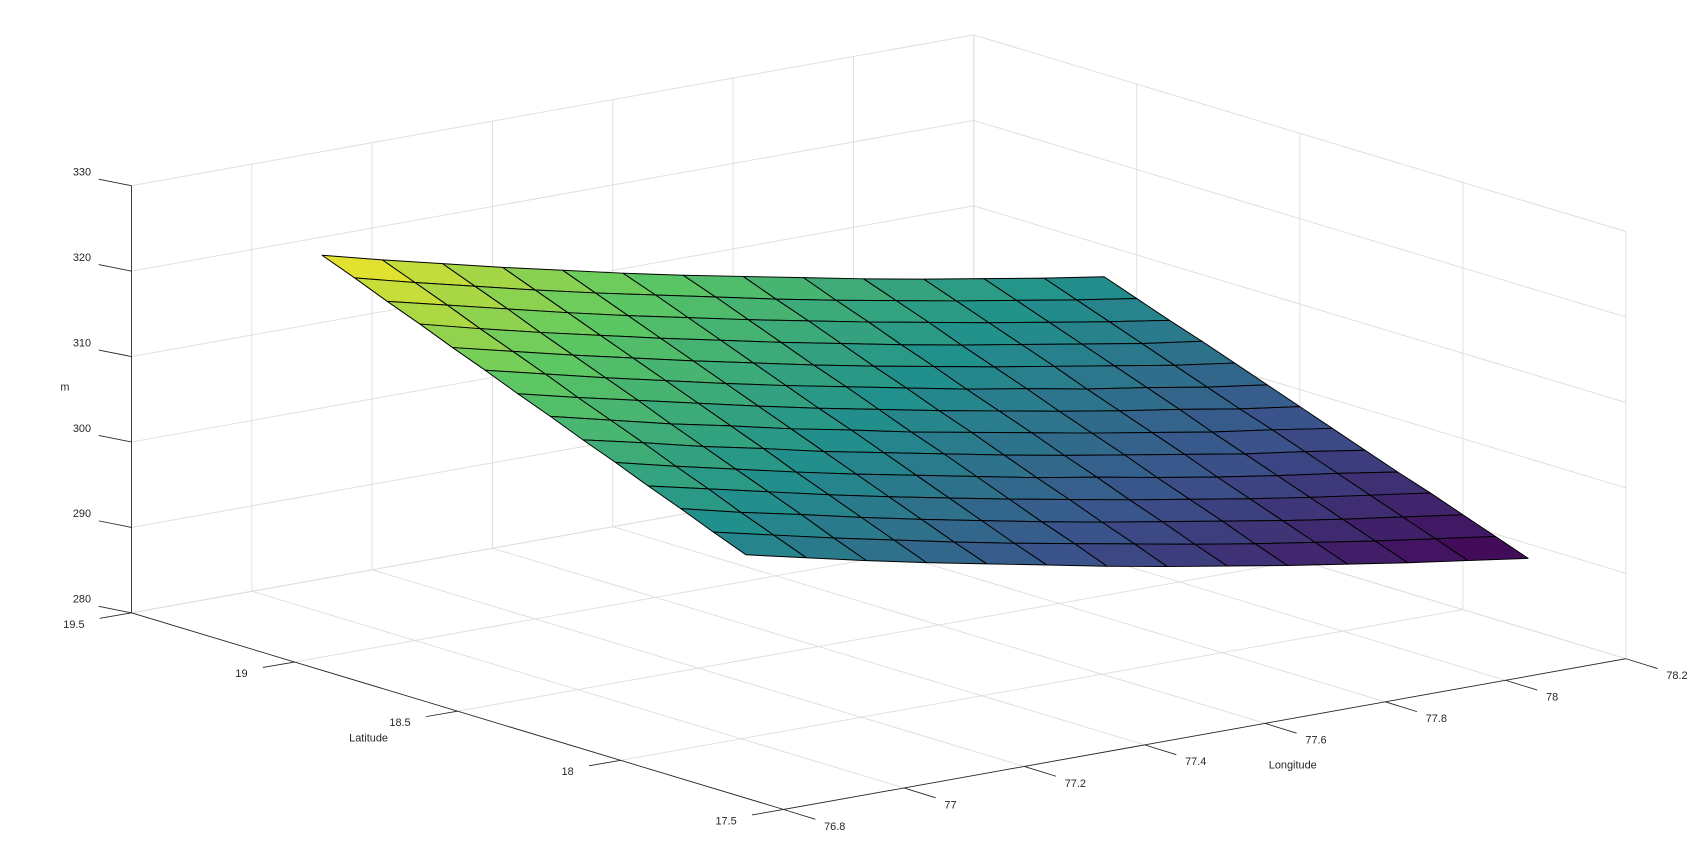 Image resolution: width=1705 pixels, height=851 pixels. Describe the element at coordinates (1436, 719) in the screenshot. I see `x-tick-label: 77.8` at that location.